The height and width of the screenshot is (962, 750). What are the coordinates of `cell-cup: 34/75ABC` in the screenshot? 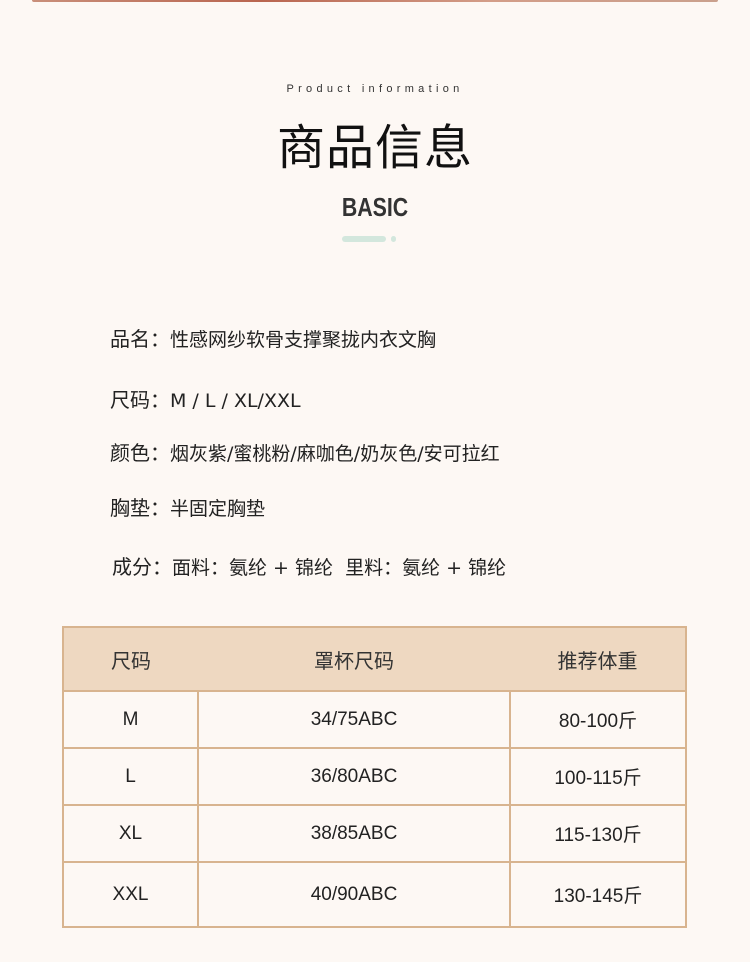 It's located at (354, 719).